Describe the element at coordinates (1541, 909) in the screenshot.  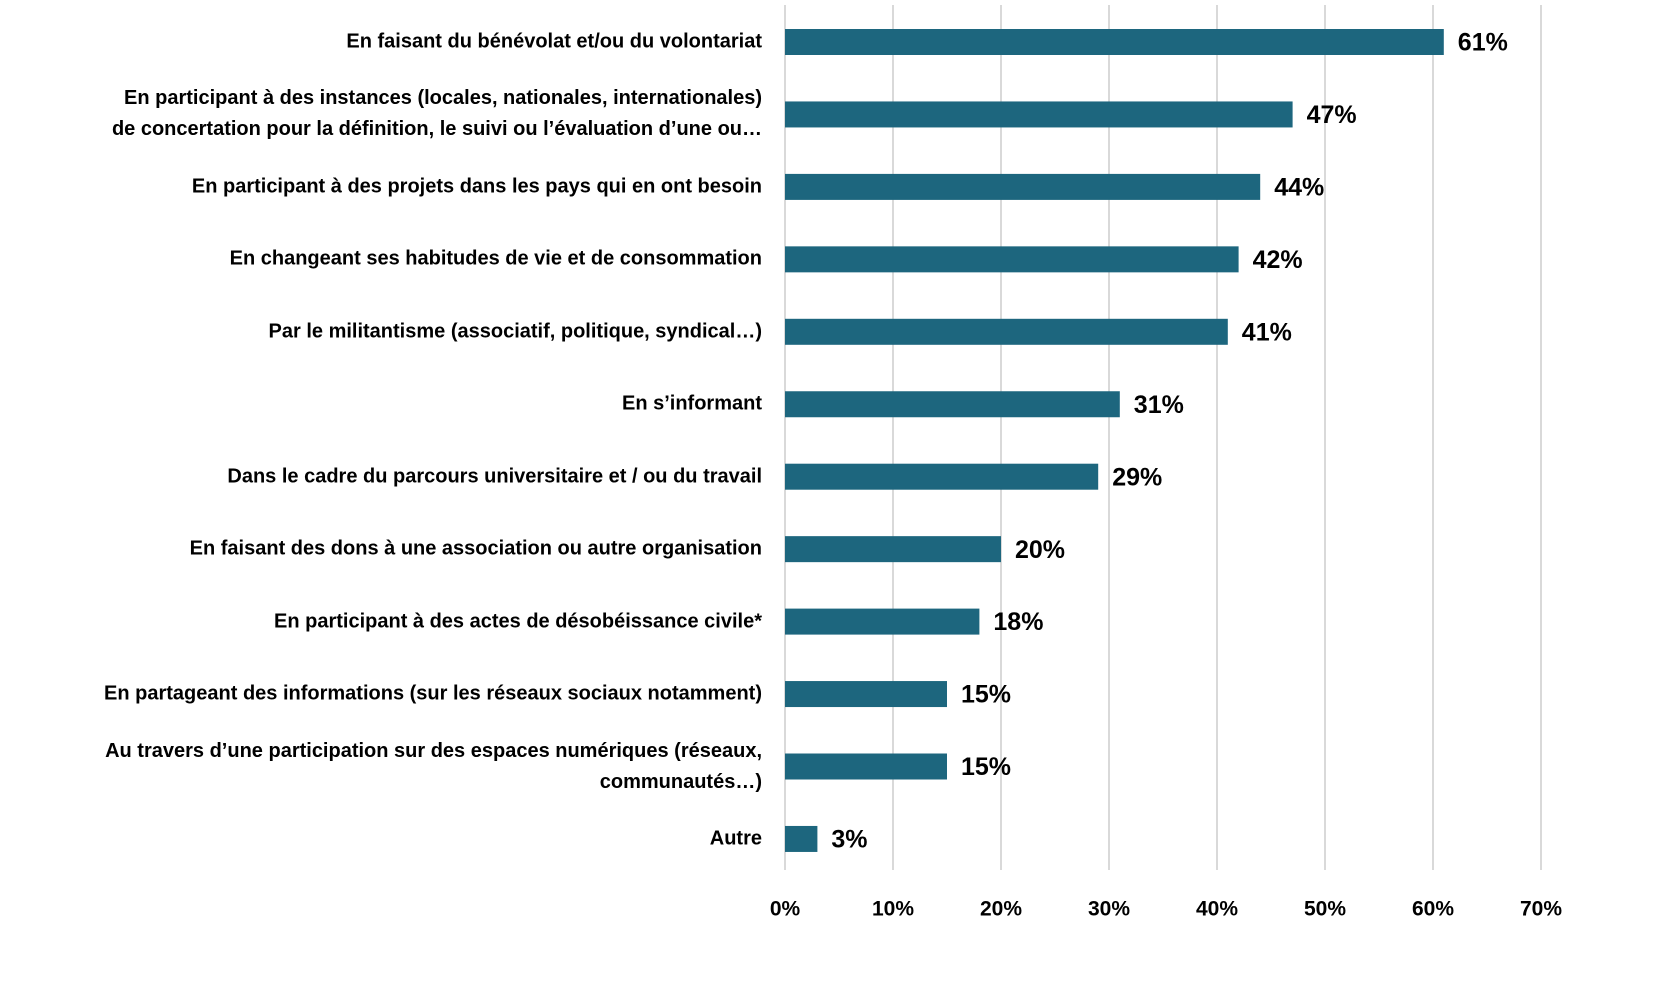
I see `x-tick-label: 70%` at that location.